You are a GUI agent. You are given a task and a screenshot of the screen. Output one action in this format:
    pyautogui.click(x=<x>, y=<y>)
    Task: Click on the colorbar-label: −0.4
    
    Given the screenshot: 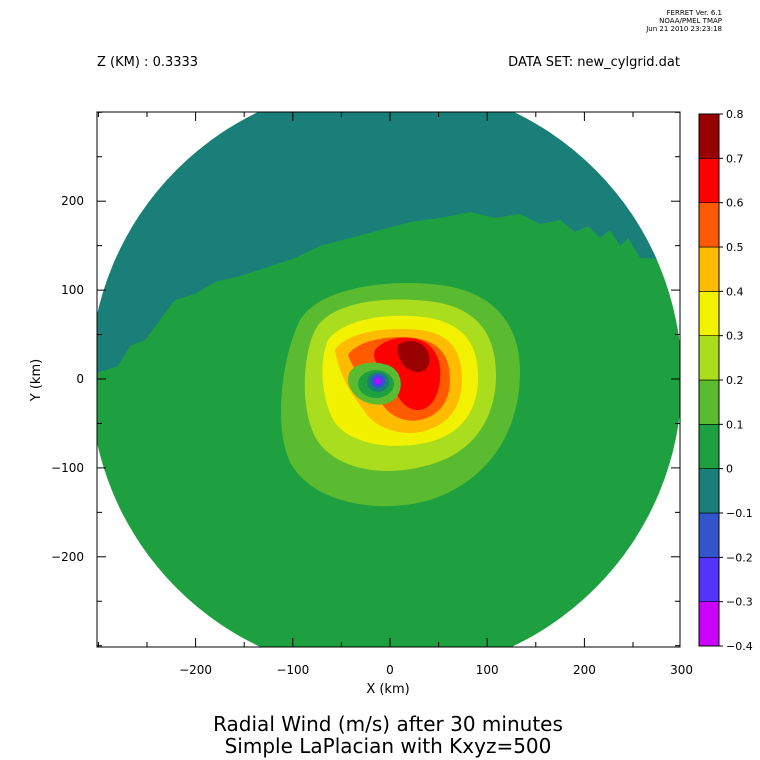 What is the action you would take?
    pyautogui.click(x=739, y=646)
    